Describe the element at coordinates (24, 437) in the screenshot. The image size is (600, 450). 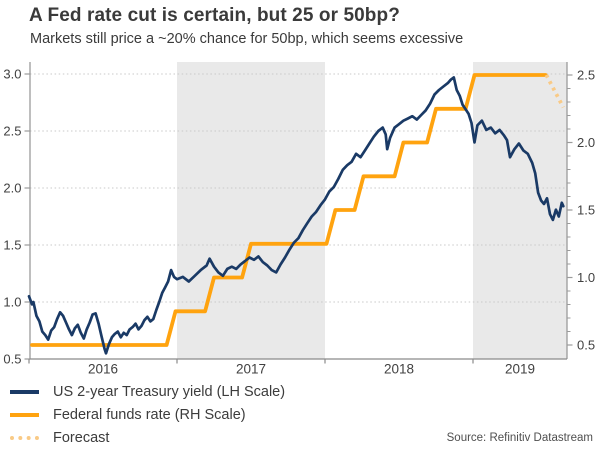
I see `dotted-line-swatch-icon` at that location.